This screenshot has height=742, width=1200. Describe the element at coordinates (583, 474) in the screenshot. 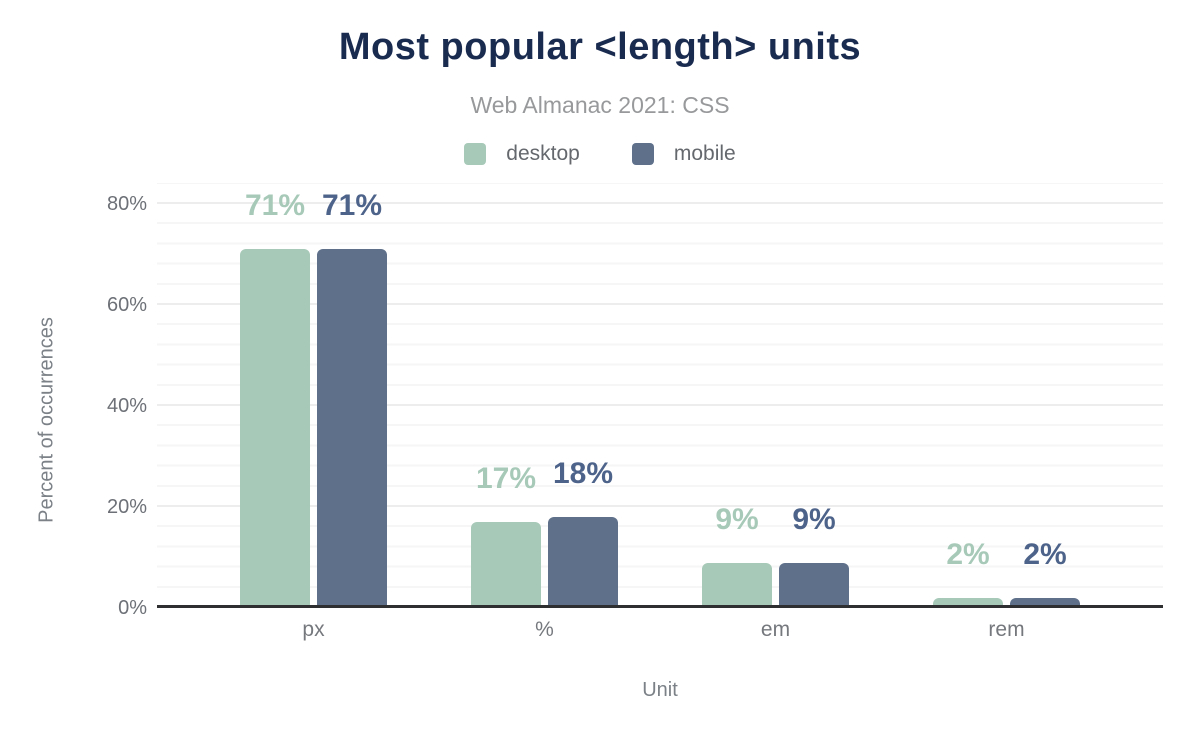

I see `bar-value-label-mobile-pct: 18%` at that location.